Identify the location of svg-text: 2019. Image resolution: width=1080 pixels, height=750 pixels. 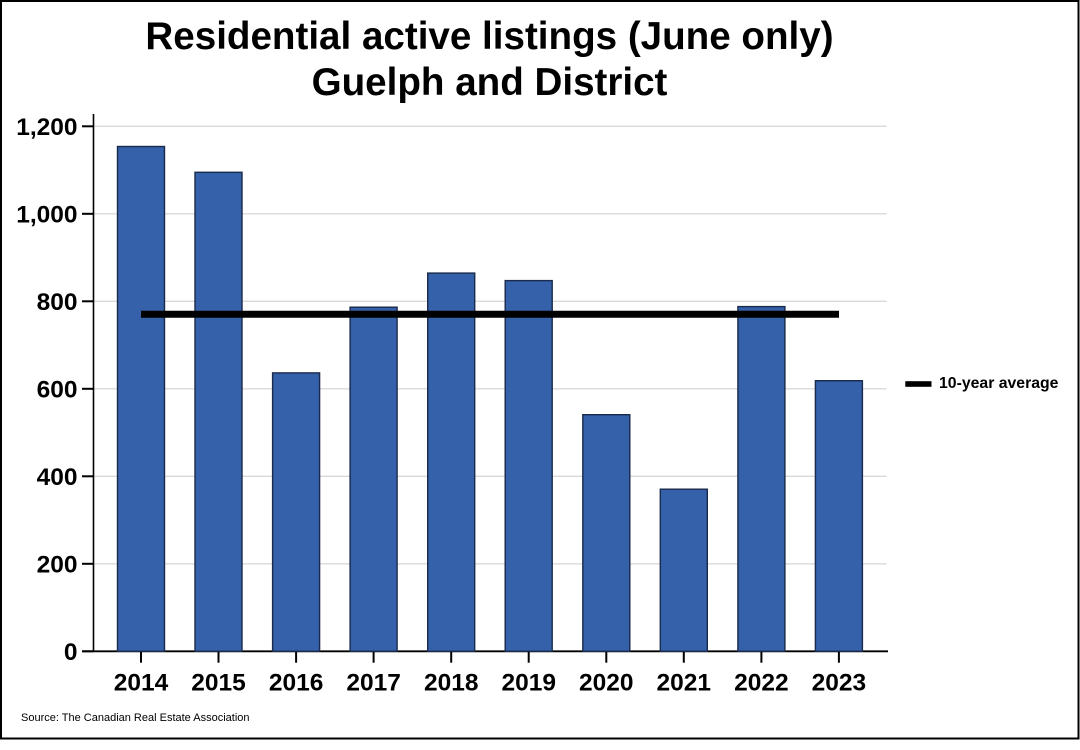
(528, 683).